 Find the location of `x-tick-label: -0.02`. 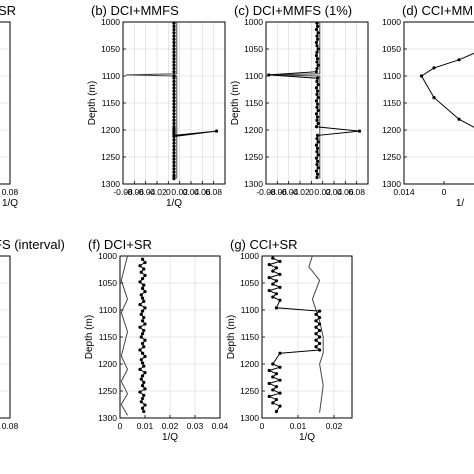

x-tick-label: -0.02 is located at coordinates (300, 192).